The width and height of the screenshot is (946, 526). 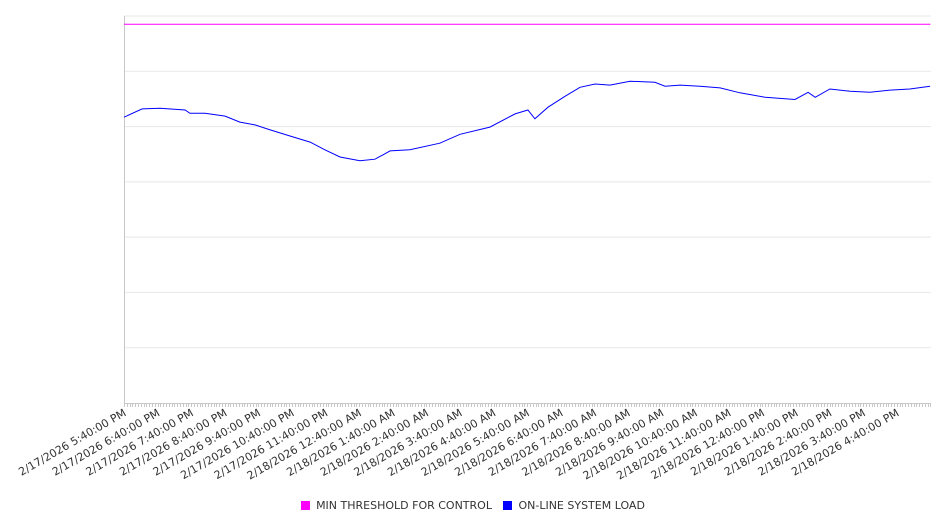 I want to click on legend-swatch-system-load, so click(x=508, y=505).